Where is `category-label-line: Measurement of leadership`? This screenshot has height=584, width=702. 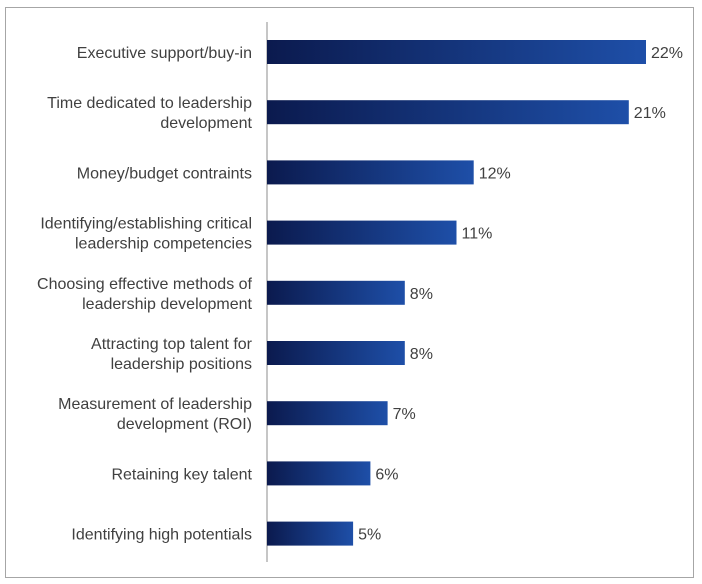
category-label-line: Measurement of leadership is located at coordinates (155, 404).